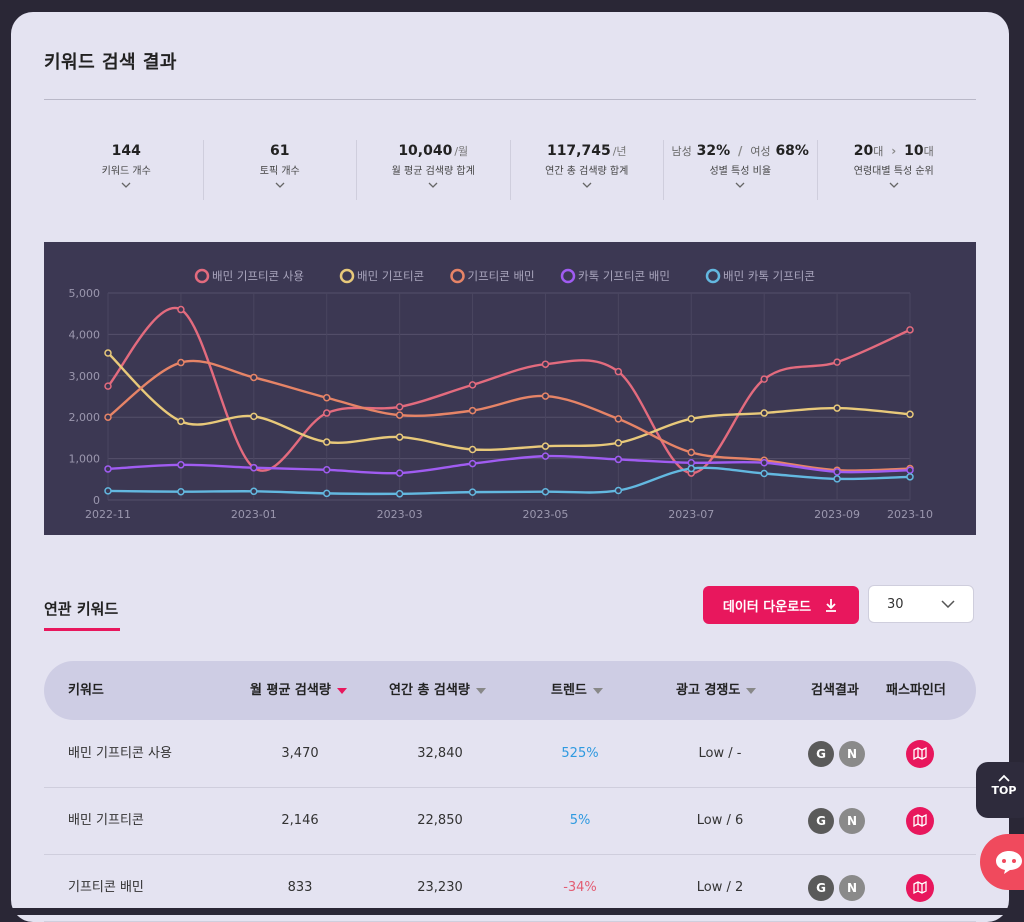 The image size is (1024, 922). I want to click on stat-unit: /년, so click(619, 151).